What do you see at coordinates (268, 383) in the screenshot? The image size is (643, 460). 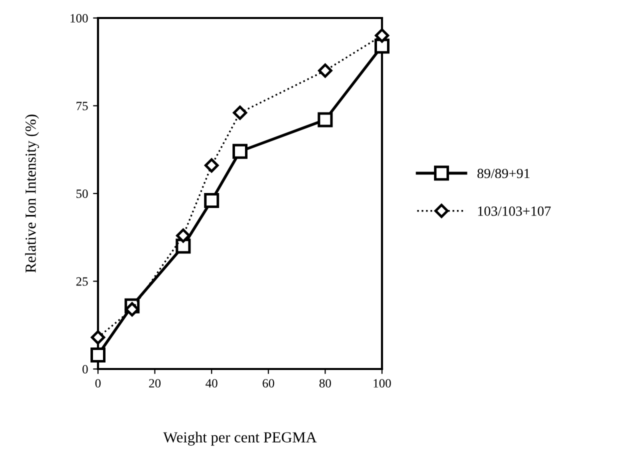 I see `x-tick-label: 60` at bounding box center [268, 383].